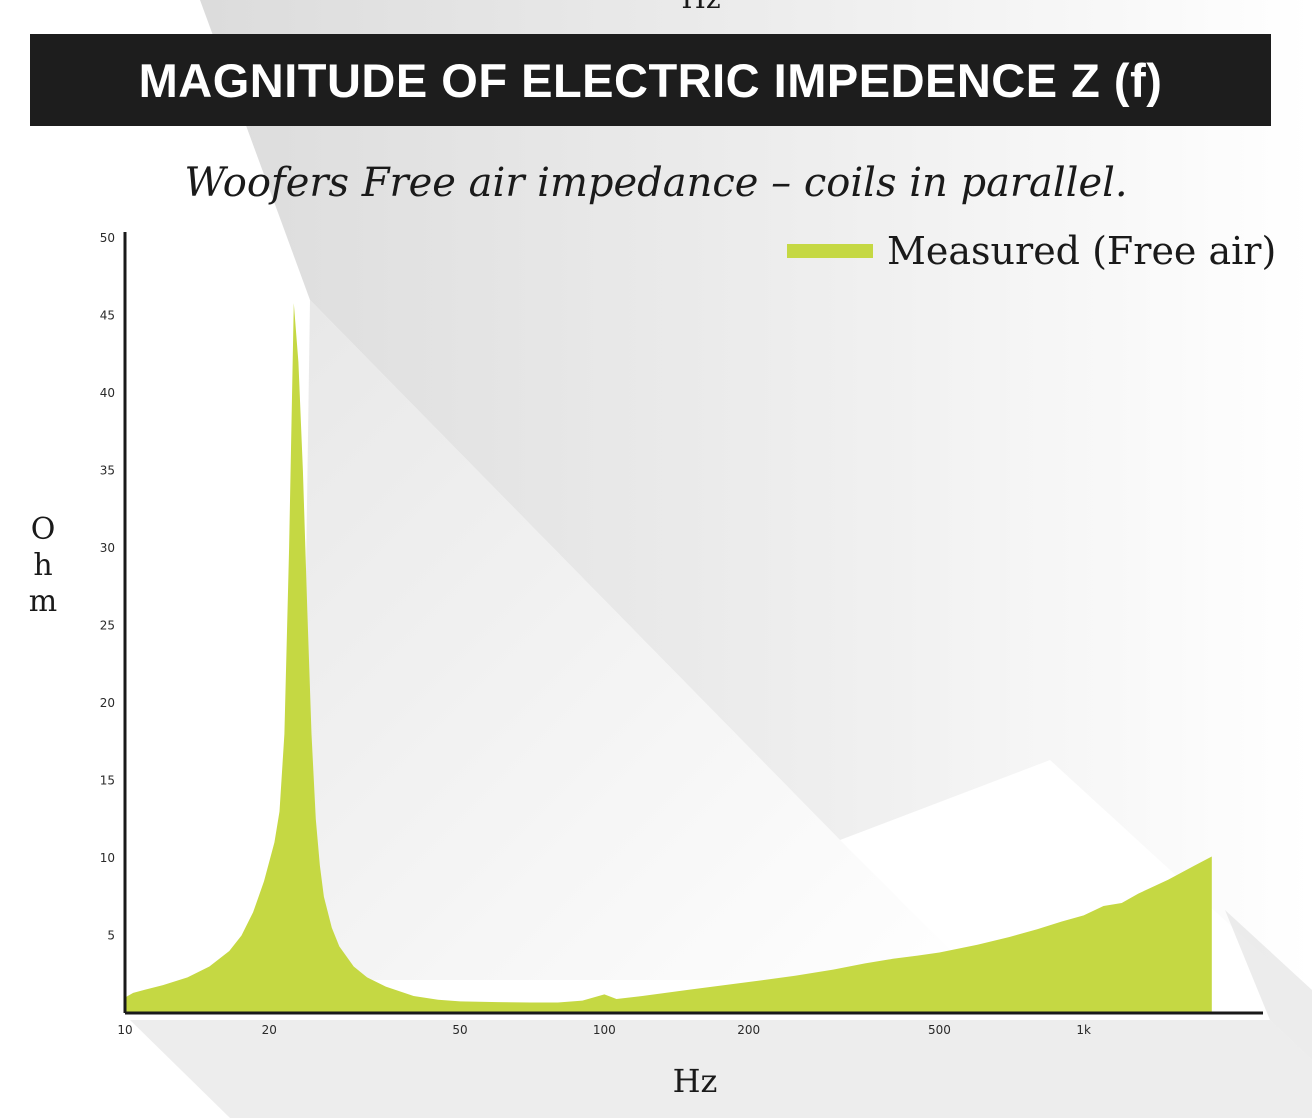 The image size is (1312, 1118). What do you see at coordinates (107, 238) in the screenshot?
I see `y-tick-label: 50` at bounding box center [107, 238].